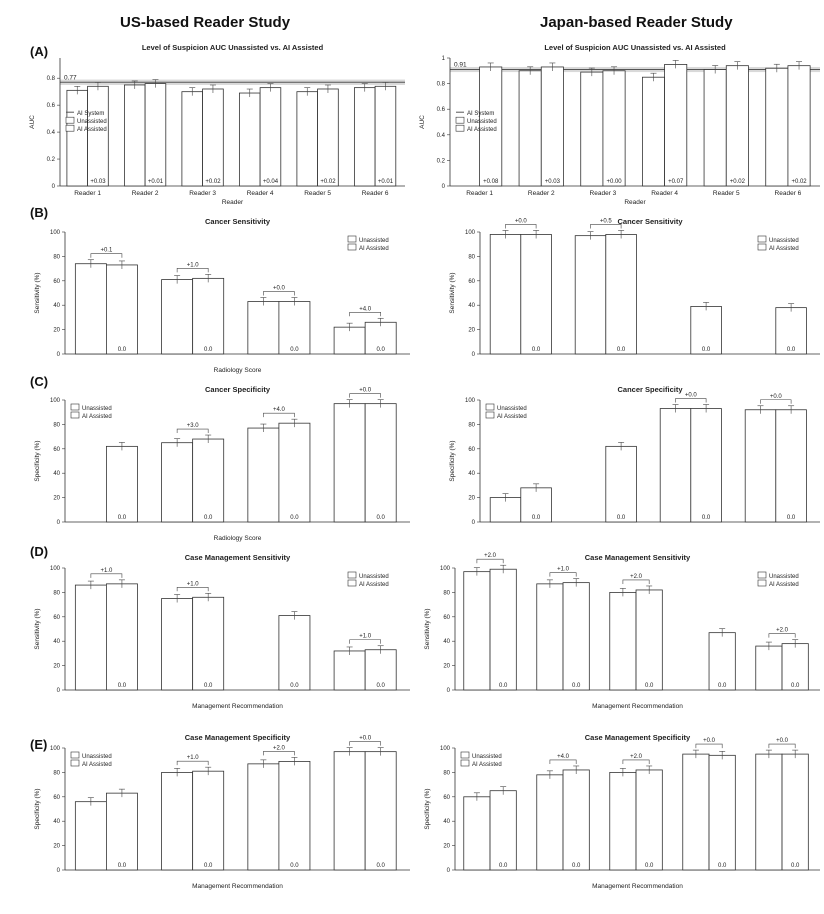 The height and width of the screenshot is (914, 824). I want to click on legend: AI System Unassisted AI Assisted, so click(86, 122).